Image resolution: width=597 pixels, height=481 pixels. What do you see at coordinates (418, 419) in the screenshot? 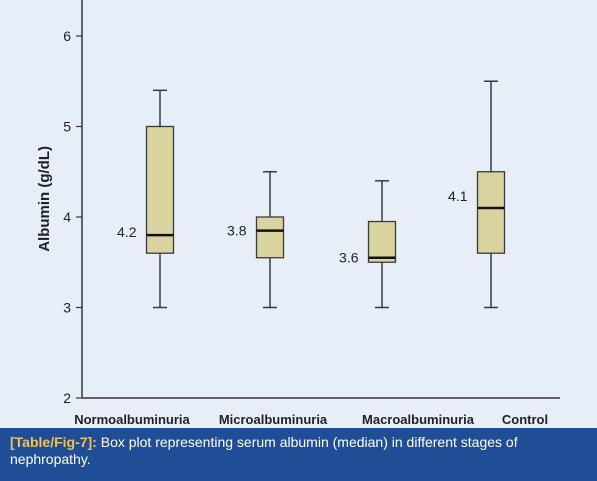
I see `x-category-label: Macroalbuminuria` at bounding box center [418, 419].